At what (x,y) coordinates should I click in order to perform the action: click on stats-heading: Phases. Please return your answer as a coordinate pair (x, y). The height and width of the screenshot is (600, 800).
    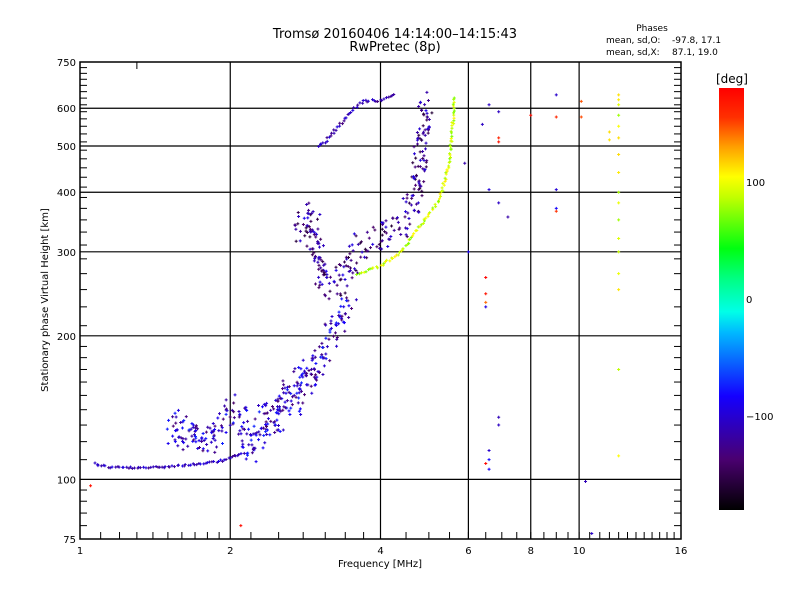
    Looking at the image, I should click on (652, 29).